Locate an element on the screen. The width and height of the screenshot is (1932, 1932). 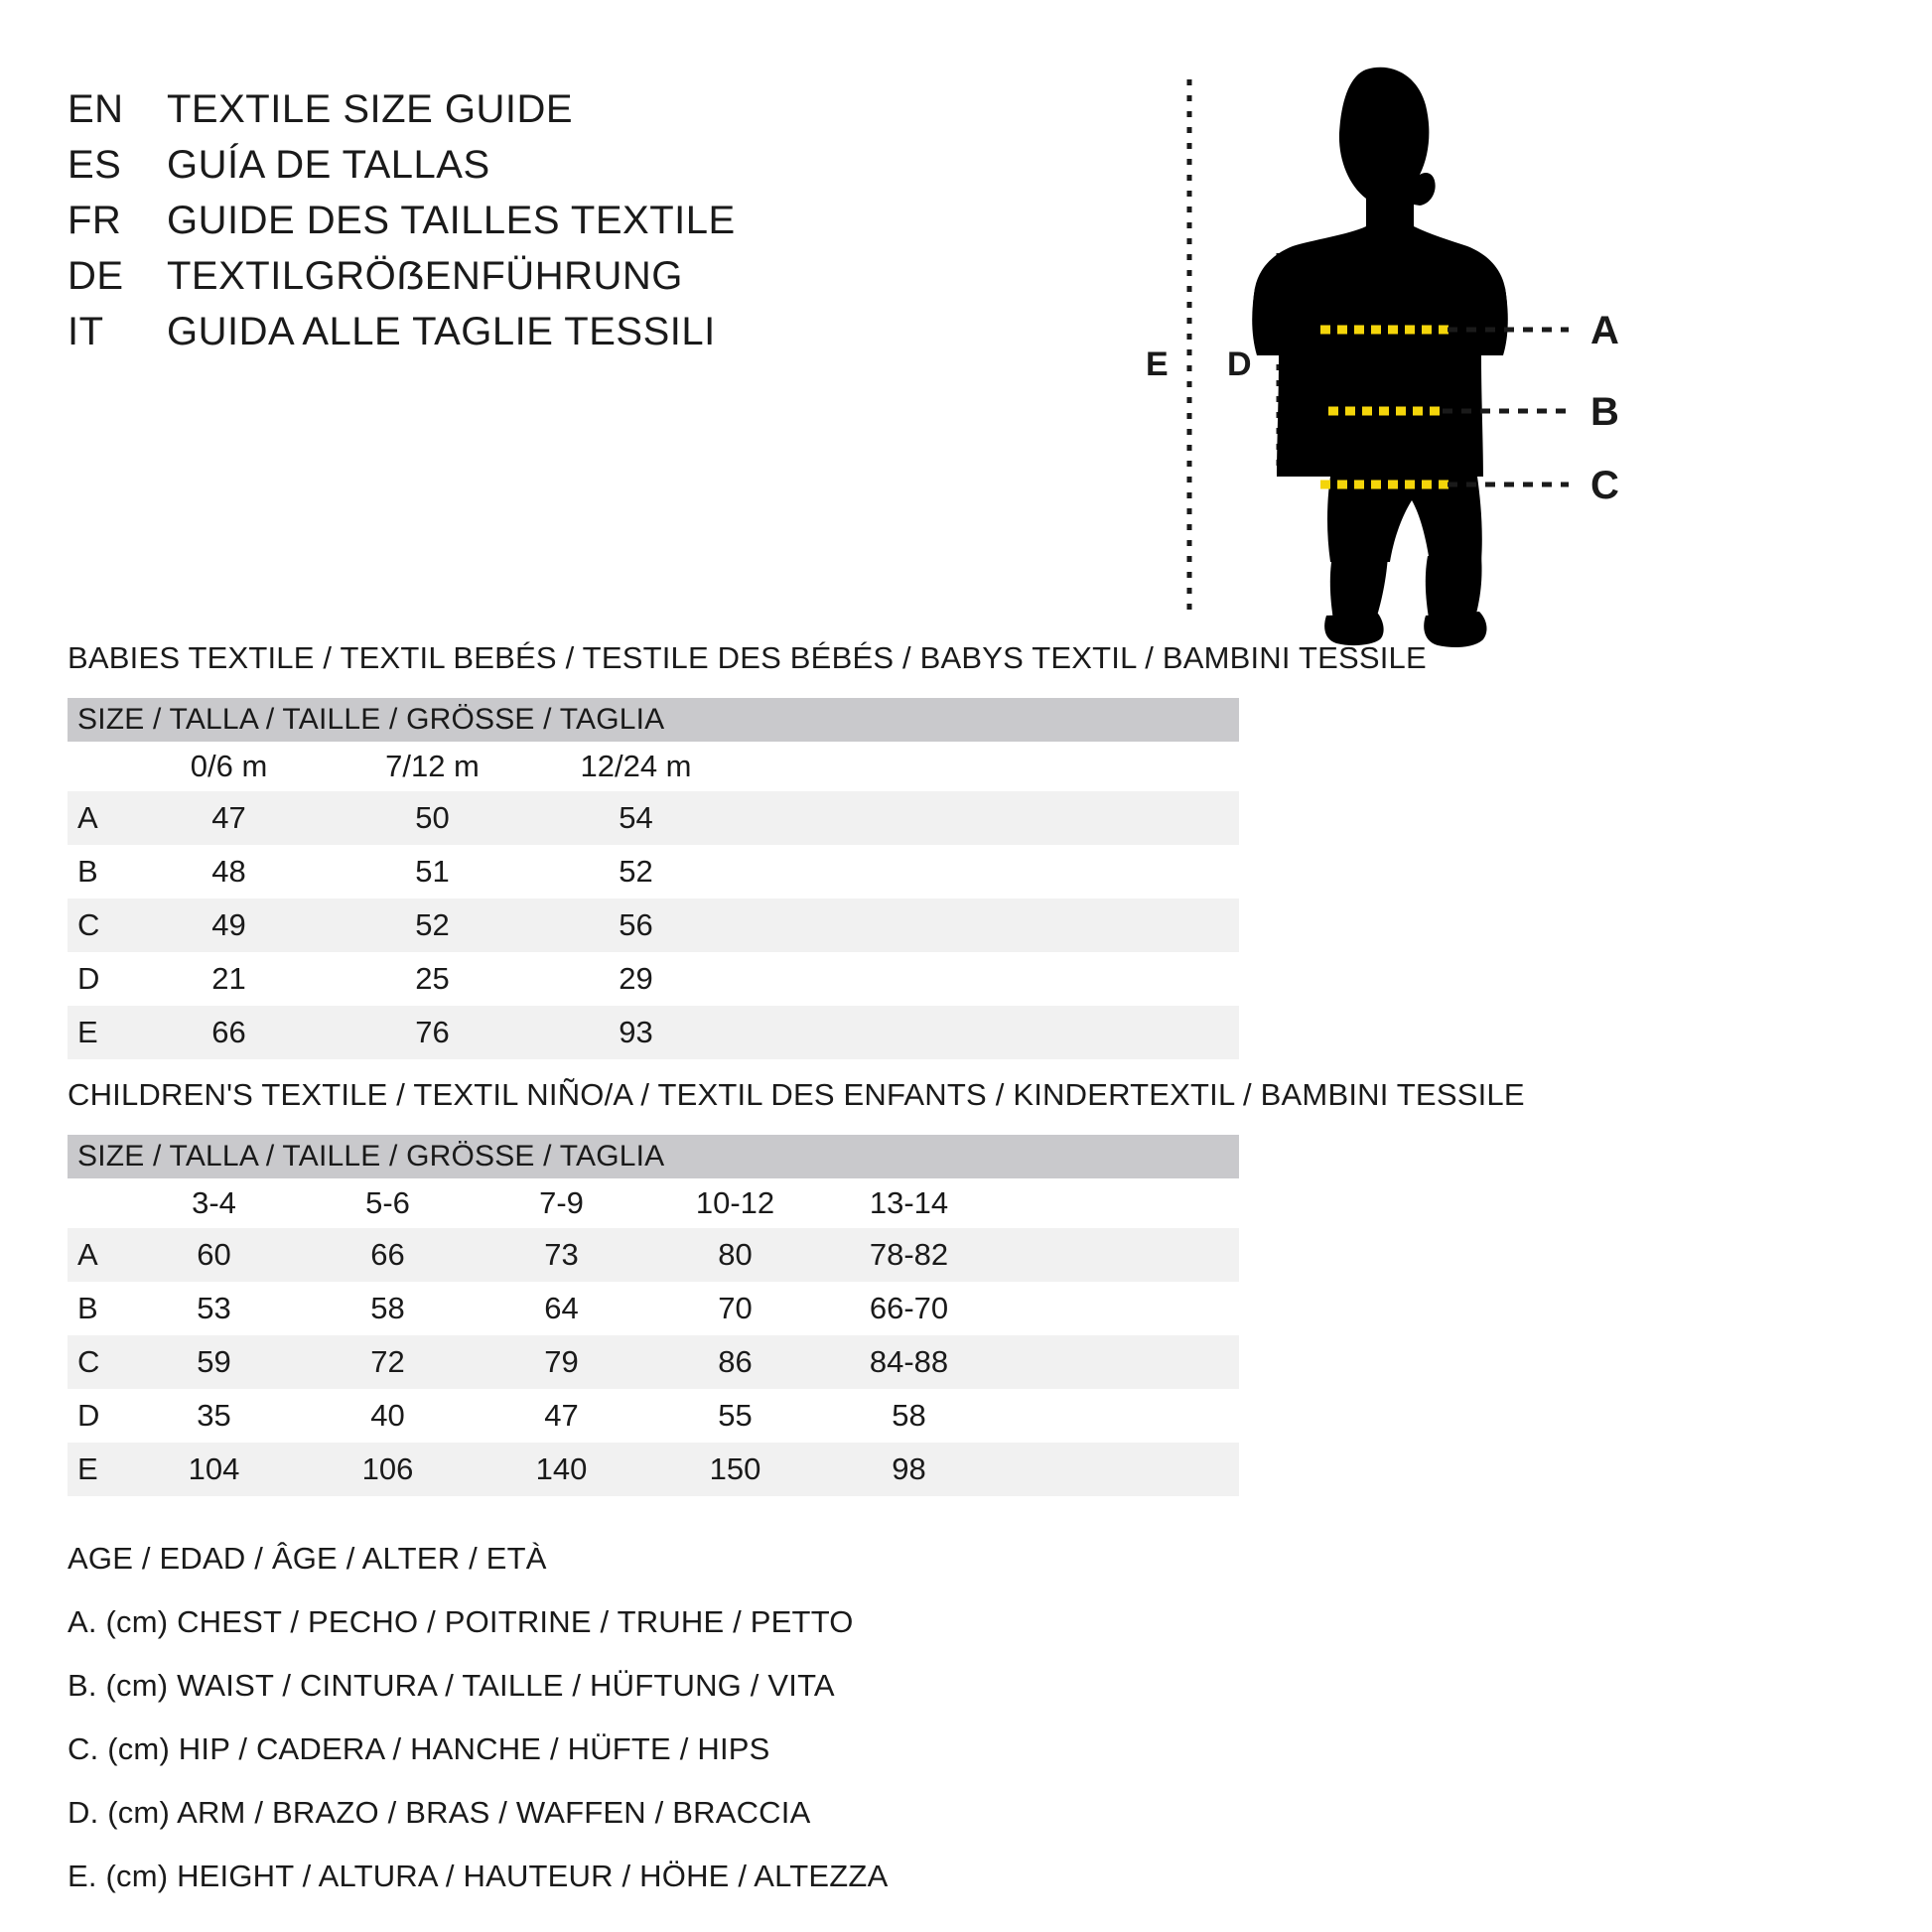
child-silhouette-icon is located at coordinates (1380, 357).